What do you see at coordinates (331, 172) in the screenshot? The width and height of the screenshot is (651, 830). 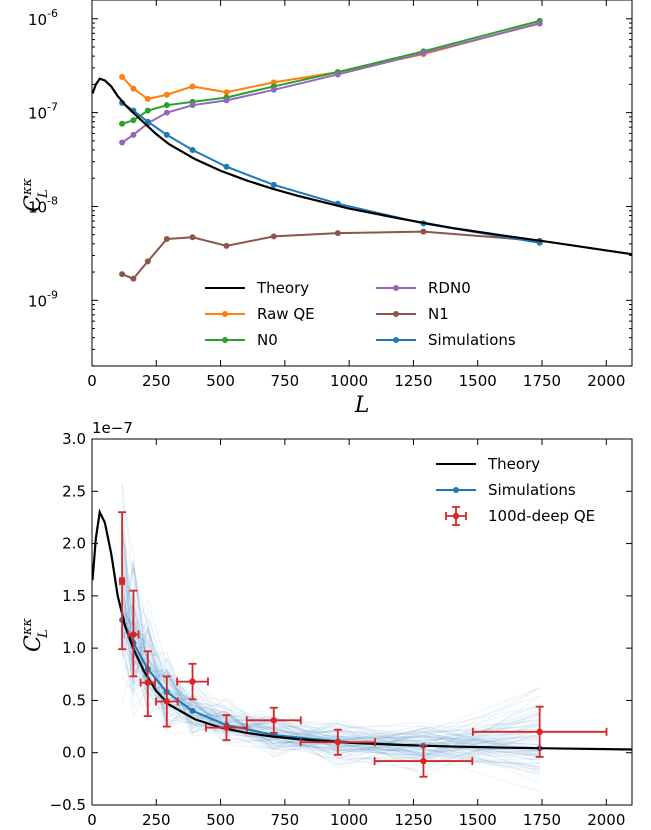 I see `top-series-simulations` at bounding box center [331, 172].